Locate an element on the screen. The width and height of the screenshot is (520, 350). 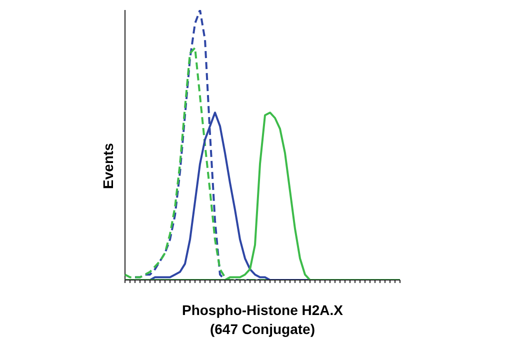
y-axis-title: Events is located at coordinates (108, 166).